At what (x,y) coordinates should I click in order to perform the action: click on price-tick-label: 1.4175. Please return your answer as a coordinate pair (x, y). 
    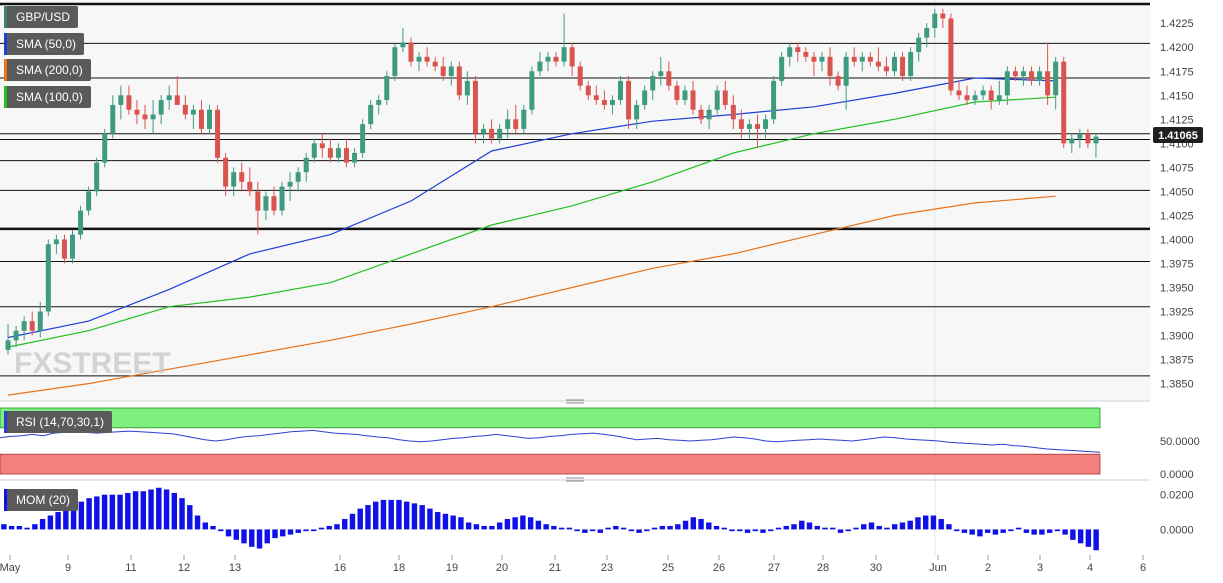
    Looking at the image, I should click on (1177, 72).